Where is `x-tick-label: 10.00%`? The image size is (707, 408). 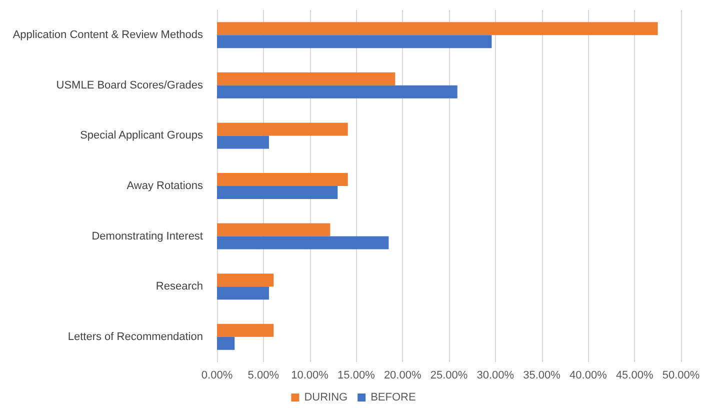 x-tick-label: 10.00% is located at coordinates (310, 376).